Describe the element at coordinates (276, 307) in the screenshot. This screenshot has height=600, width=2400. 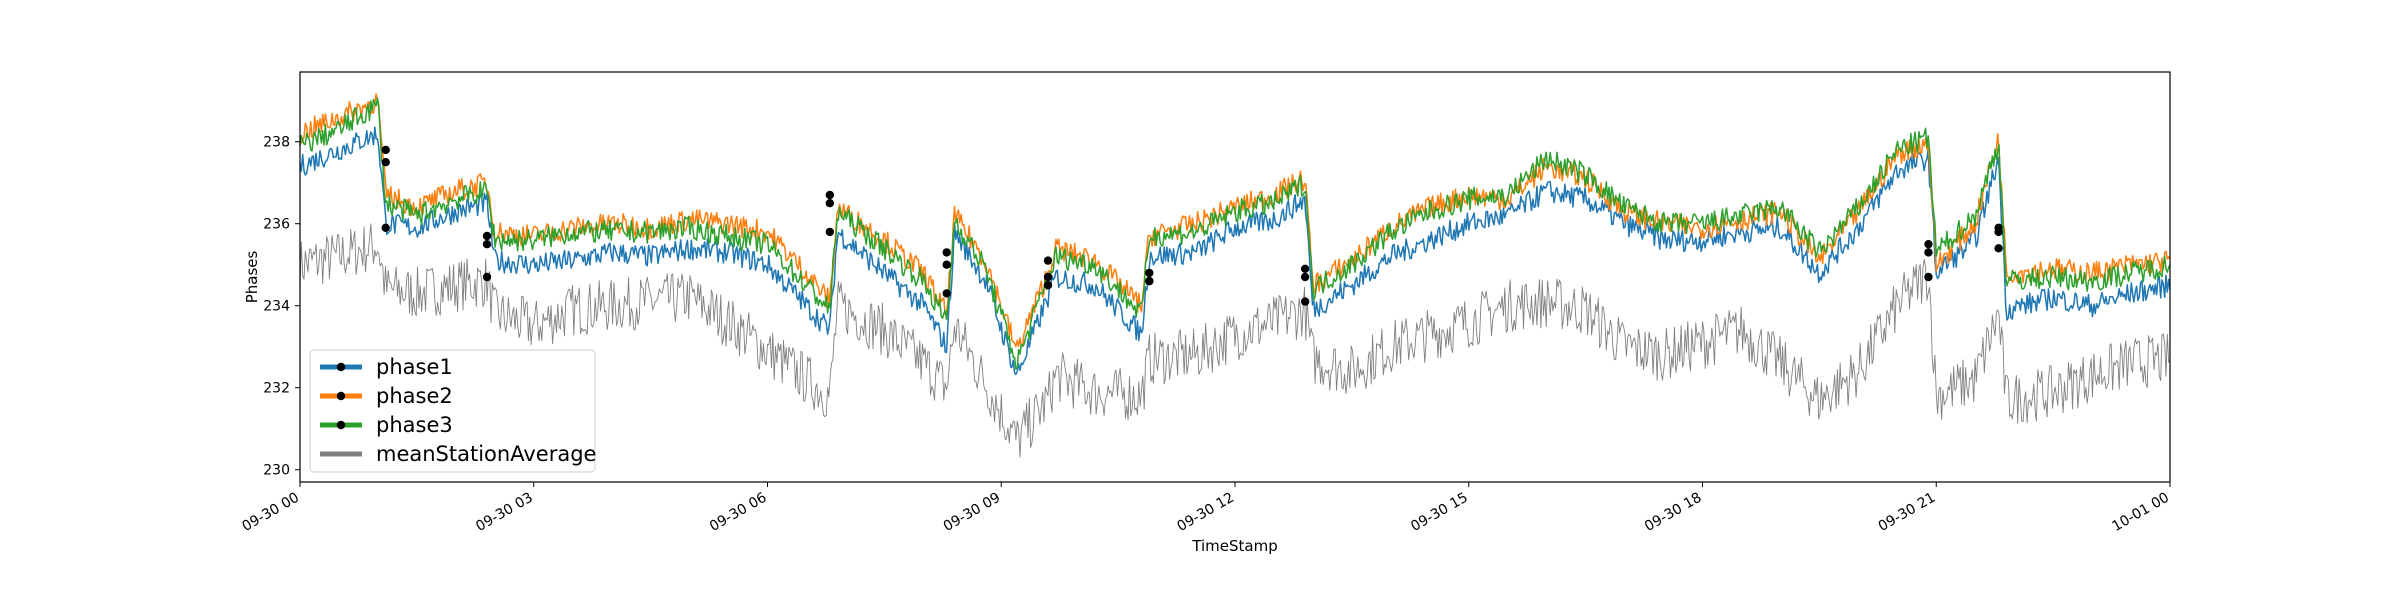
I see `y-tick-label: 234` at that location.